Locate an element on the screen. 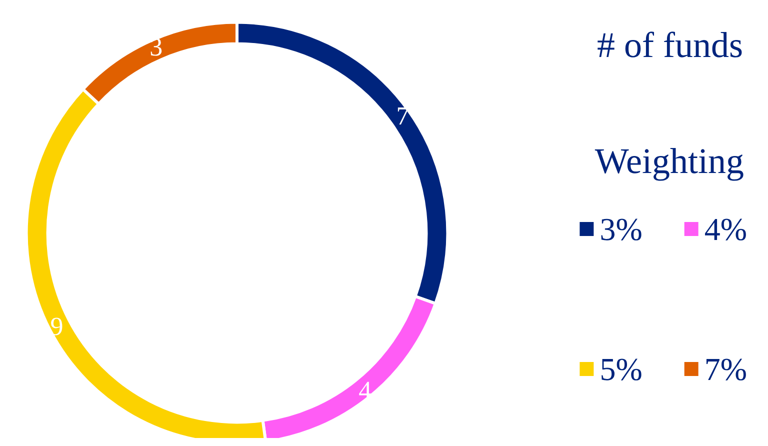  legend-label: 3% is located at coordinates (621, 229).